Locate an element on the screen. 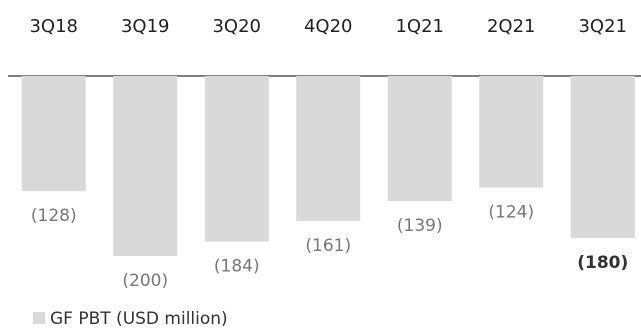 The width and height of the screenshot is (641, 329). value-label-3q21: (180) is located at coordinates (602, 263).